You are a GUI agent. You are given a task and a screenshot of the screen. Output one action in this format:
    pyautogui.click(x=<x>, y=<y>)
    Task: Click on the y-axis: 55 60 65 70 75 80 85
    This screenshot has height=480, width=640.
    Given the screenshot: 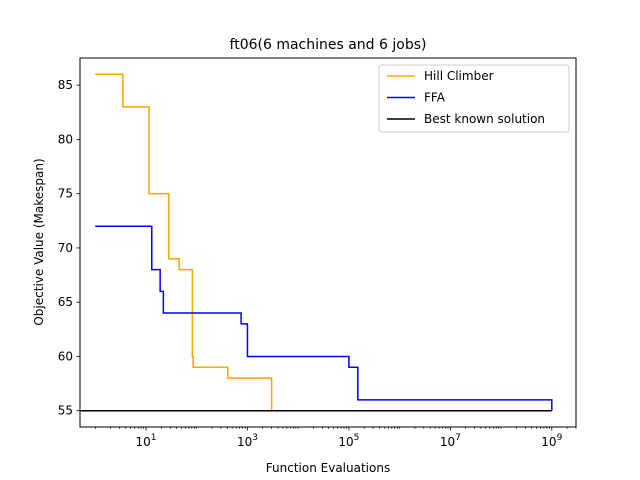 What is the action you would take?
    pyautogui.click(x=69, y=248)
    